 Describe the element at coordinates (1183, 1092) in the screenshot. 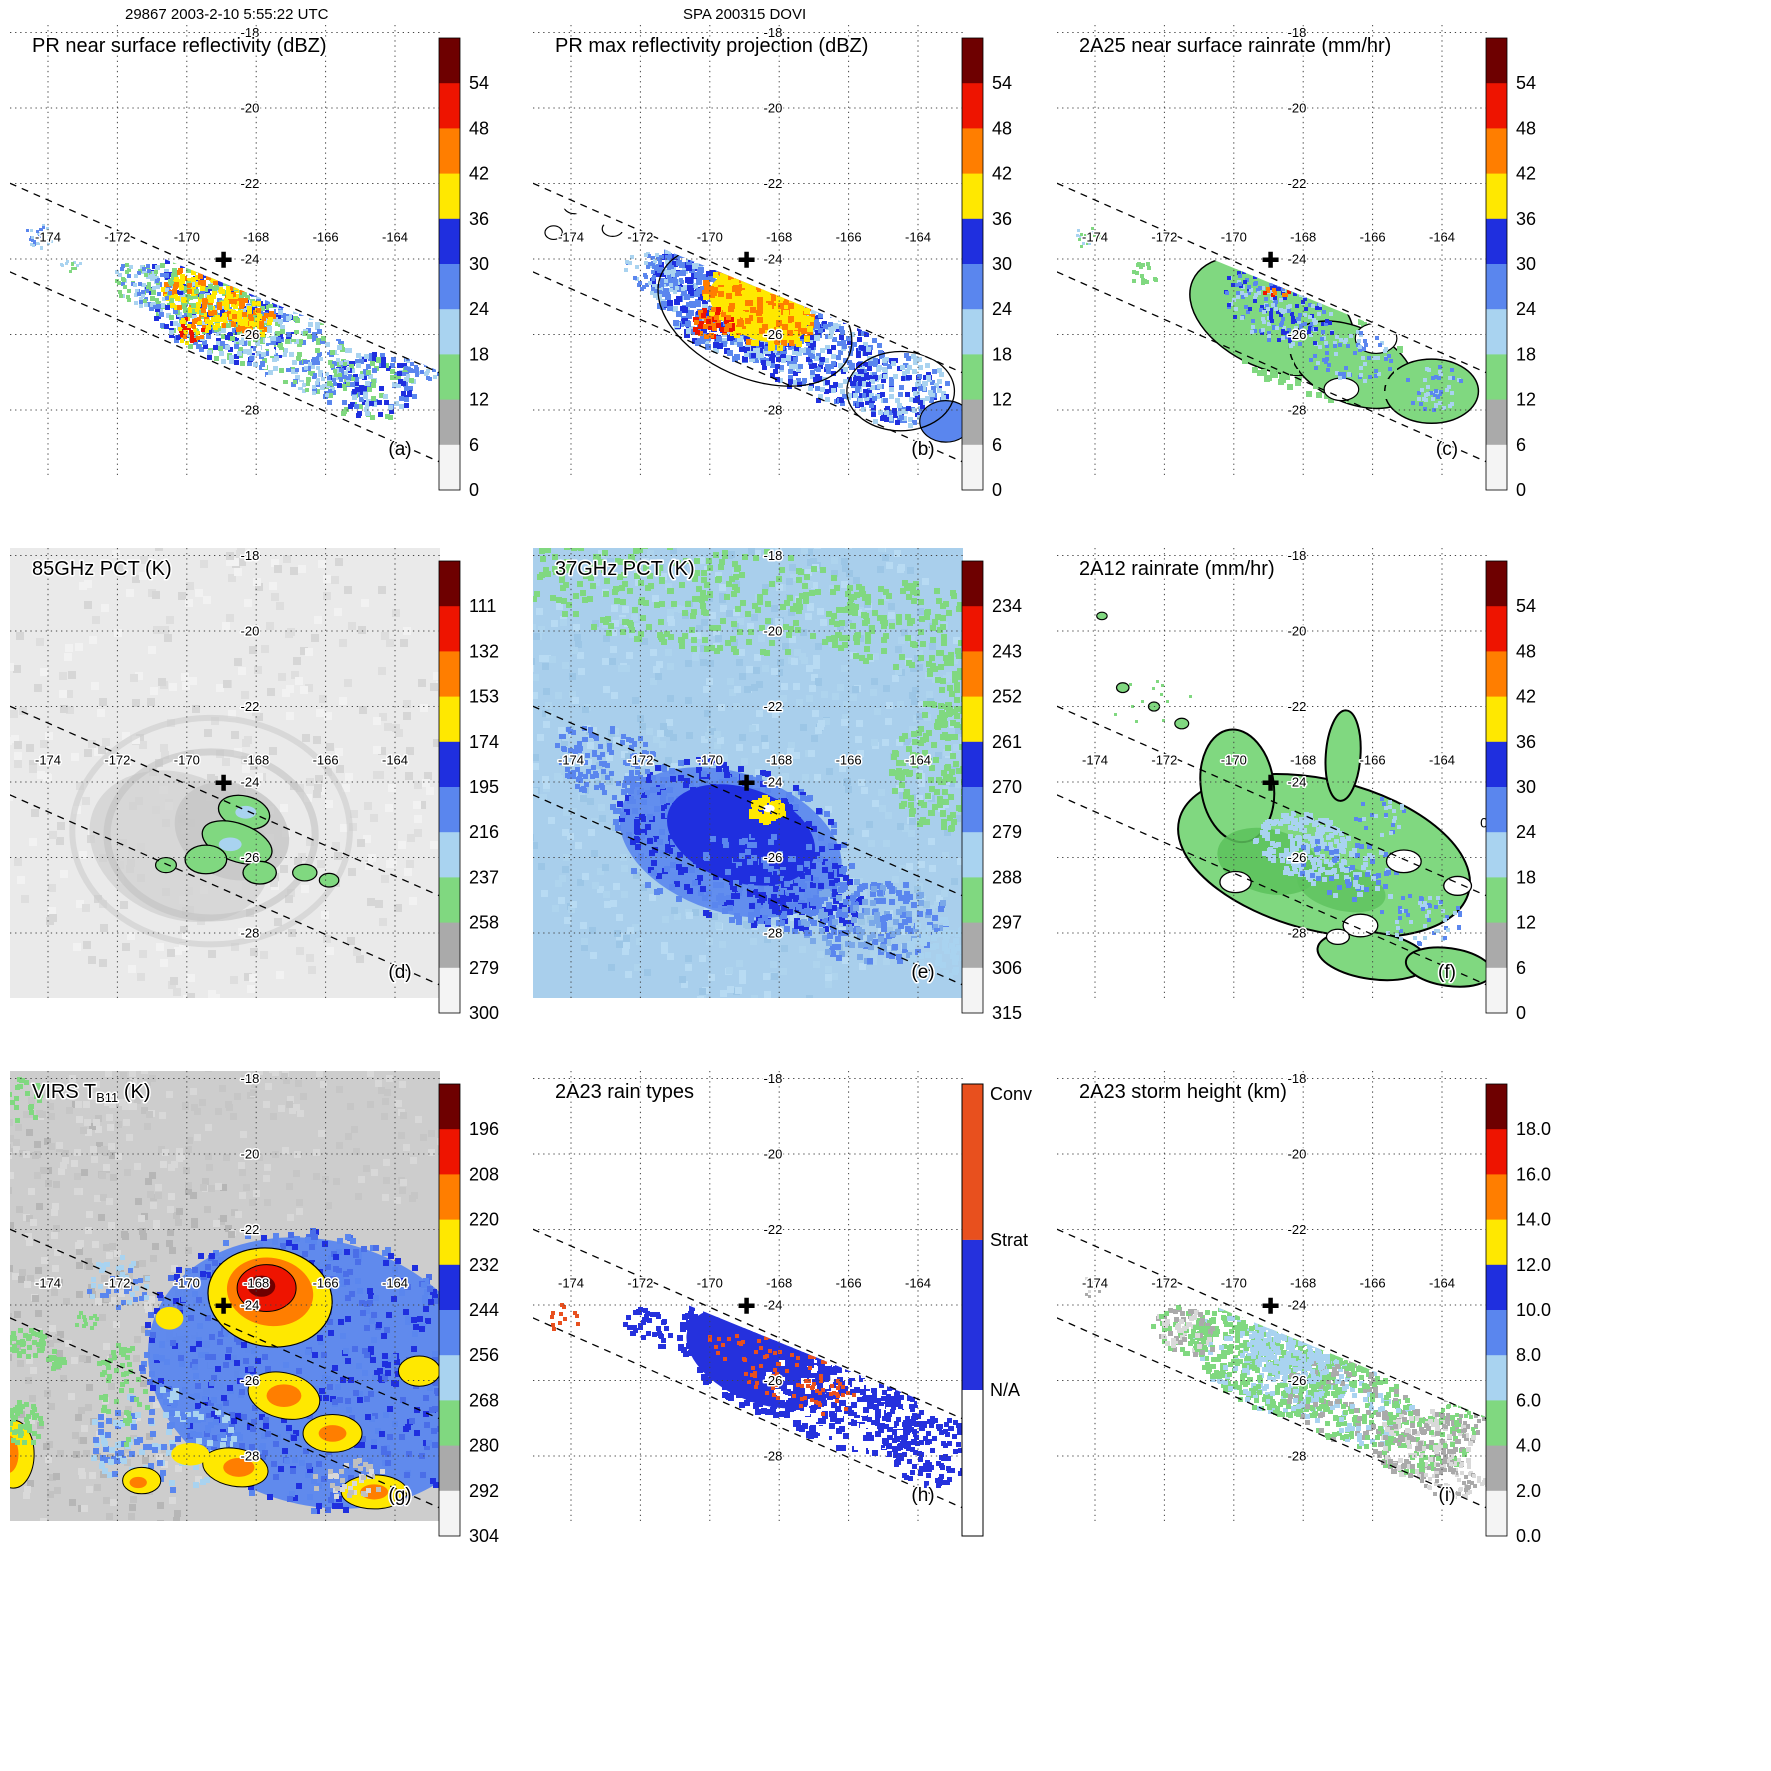

I see `panel-title: 2A23 storm height (km)` at that location.